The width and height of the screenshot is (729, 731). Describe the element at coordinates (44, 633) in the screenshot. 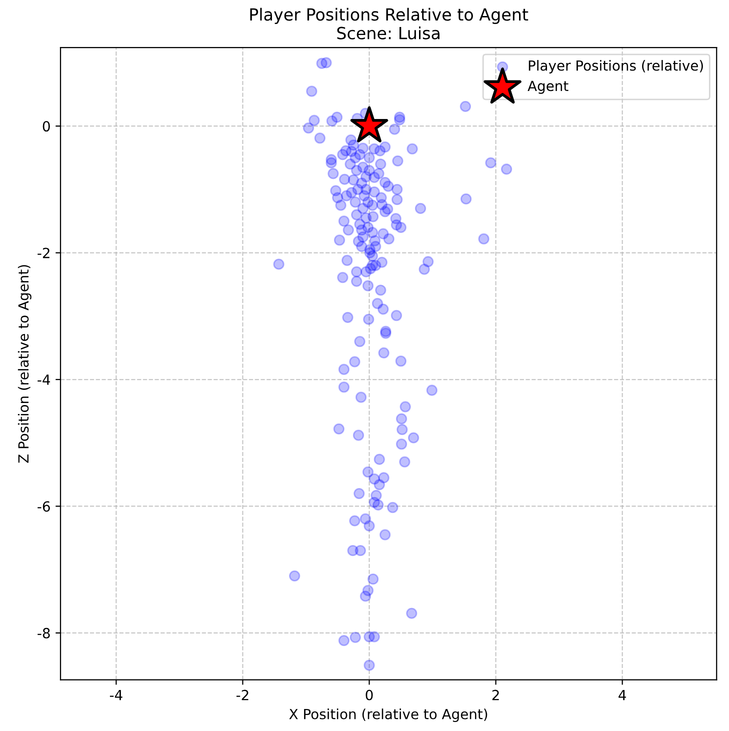

I see `y-tick-label: -8` at that location.